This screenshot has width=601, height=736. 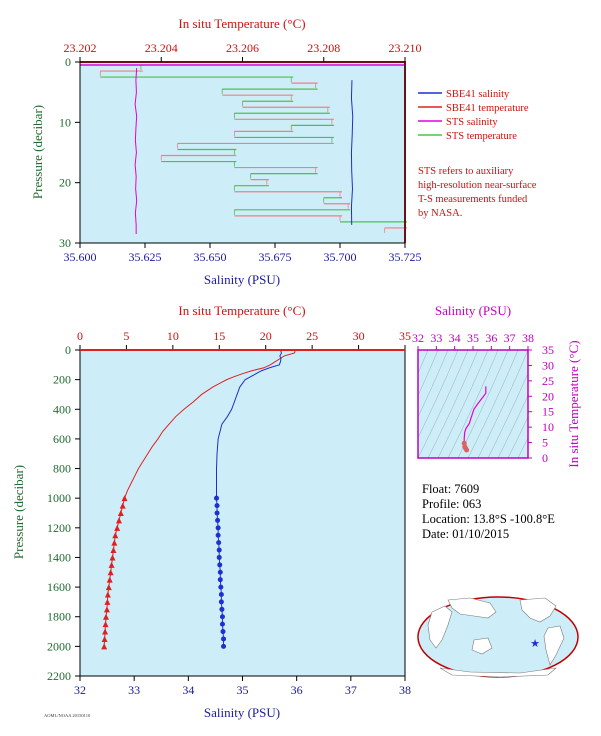 I want to click on ts-plot-area, so click(x=473, y=404).